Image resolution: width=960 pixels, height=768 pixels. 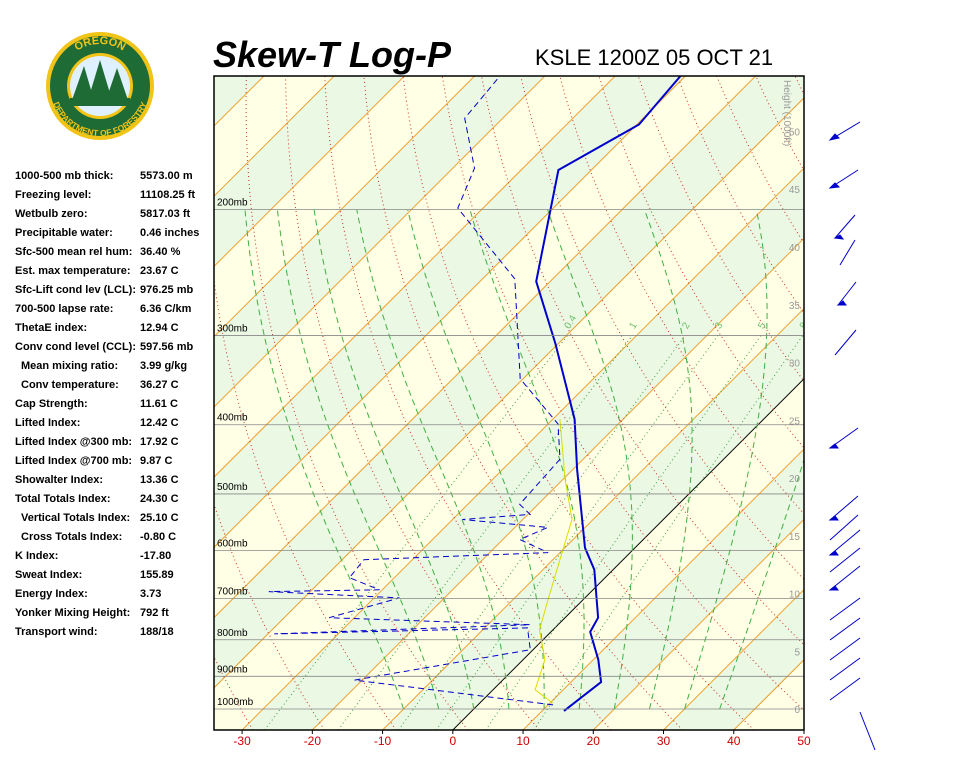 What do you see at coordinates (93, 461) in the screenshot?
I see `index-row: Lifted Index @700 mb: 9.87 C` at bounding box center [93, 461].